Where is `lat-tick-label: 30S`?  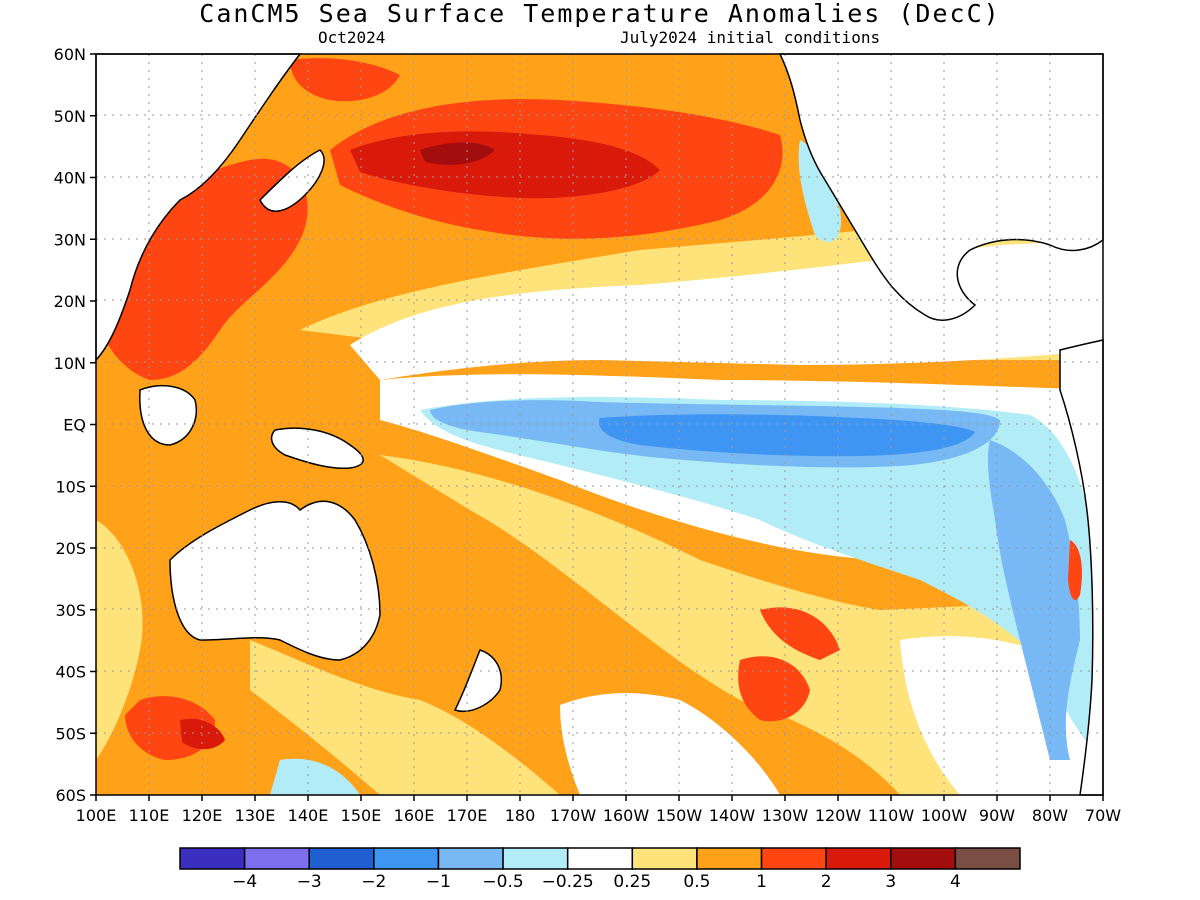
lat-tick-label: 30S is located at coordinates (70, 610).